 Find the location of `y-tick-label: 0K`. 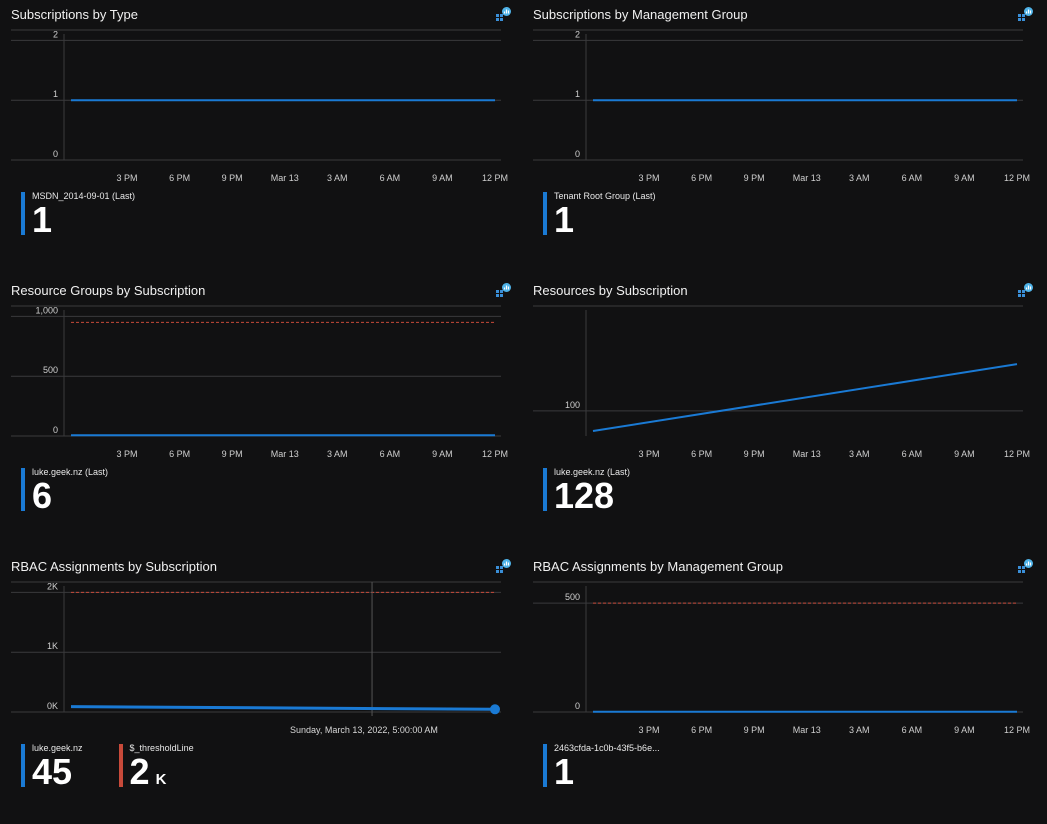

y-tick-label: 0K is located at coordinates (52, 706).